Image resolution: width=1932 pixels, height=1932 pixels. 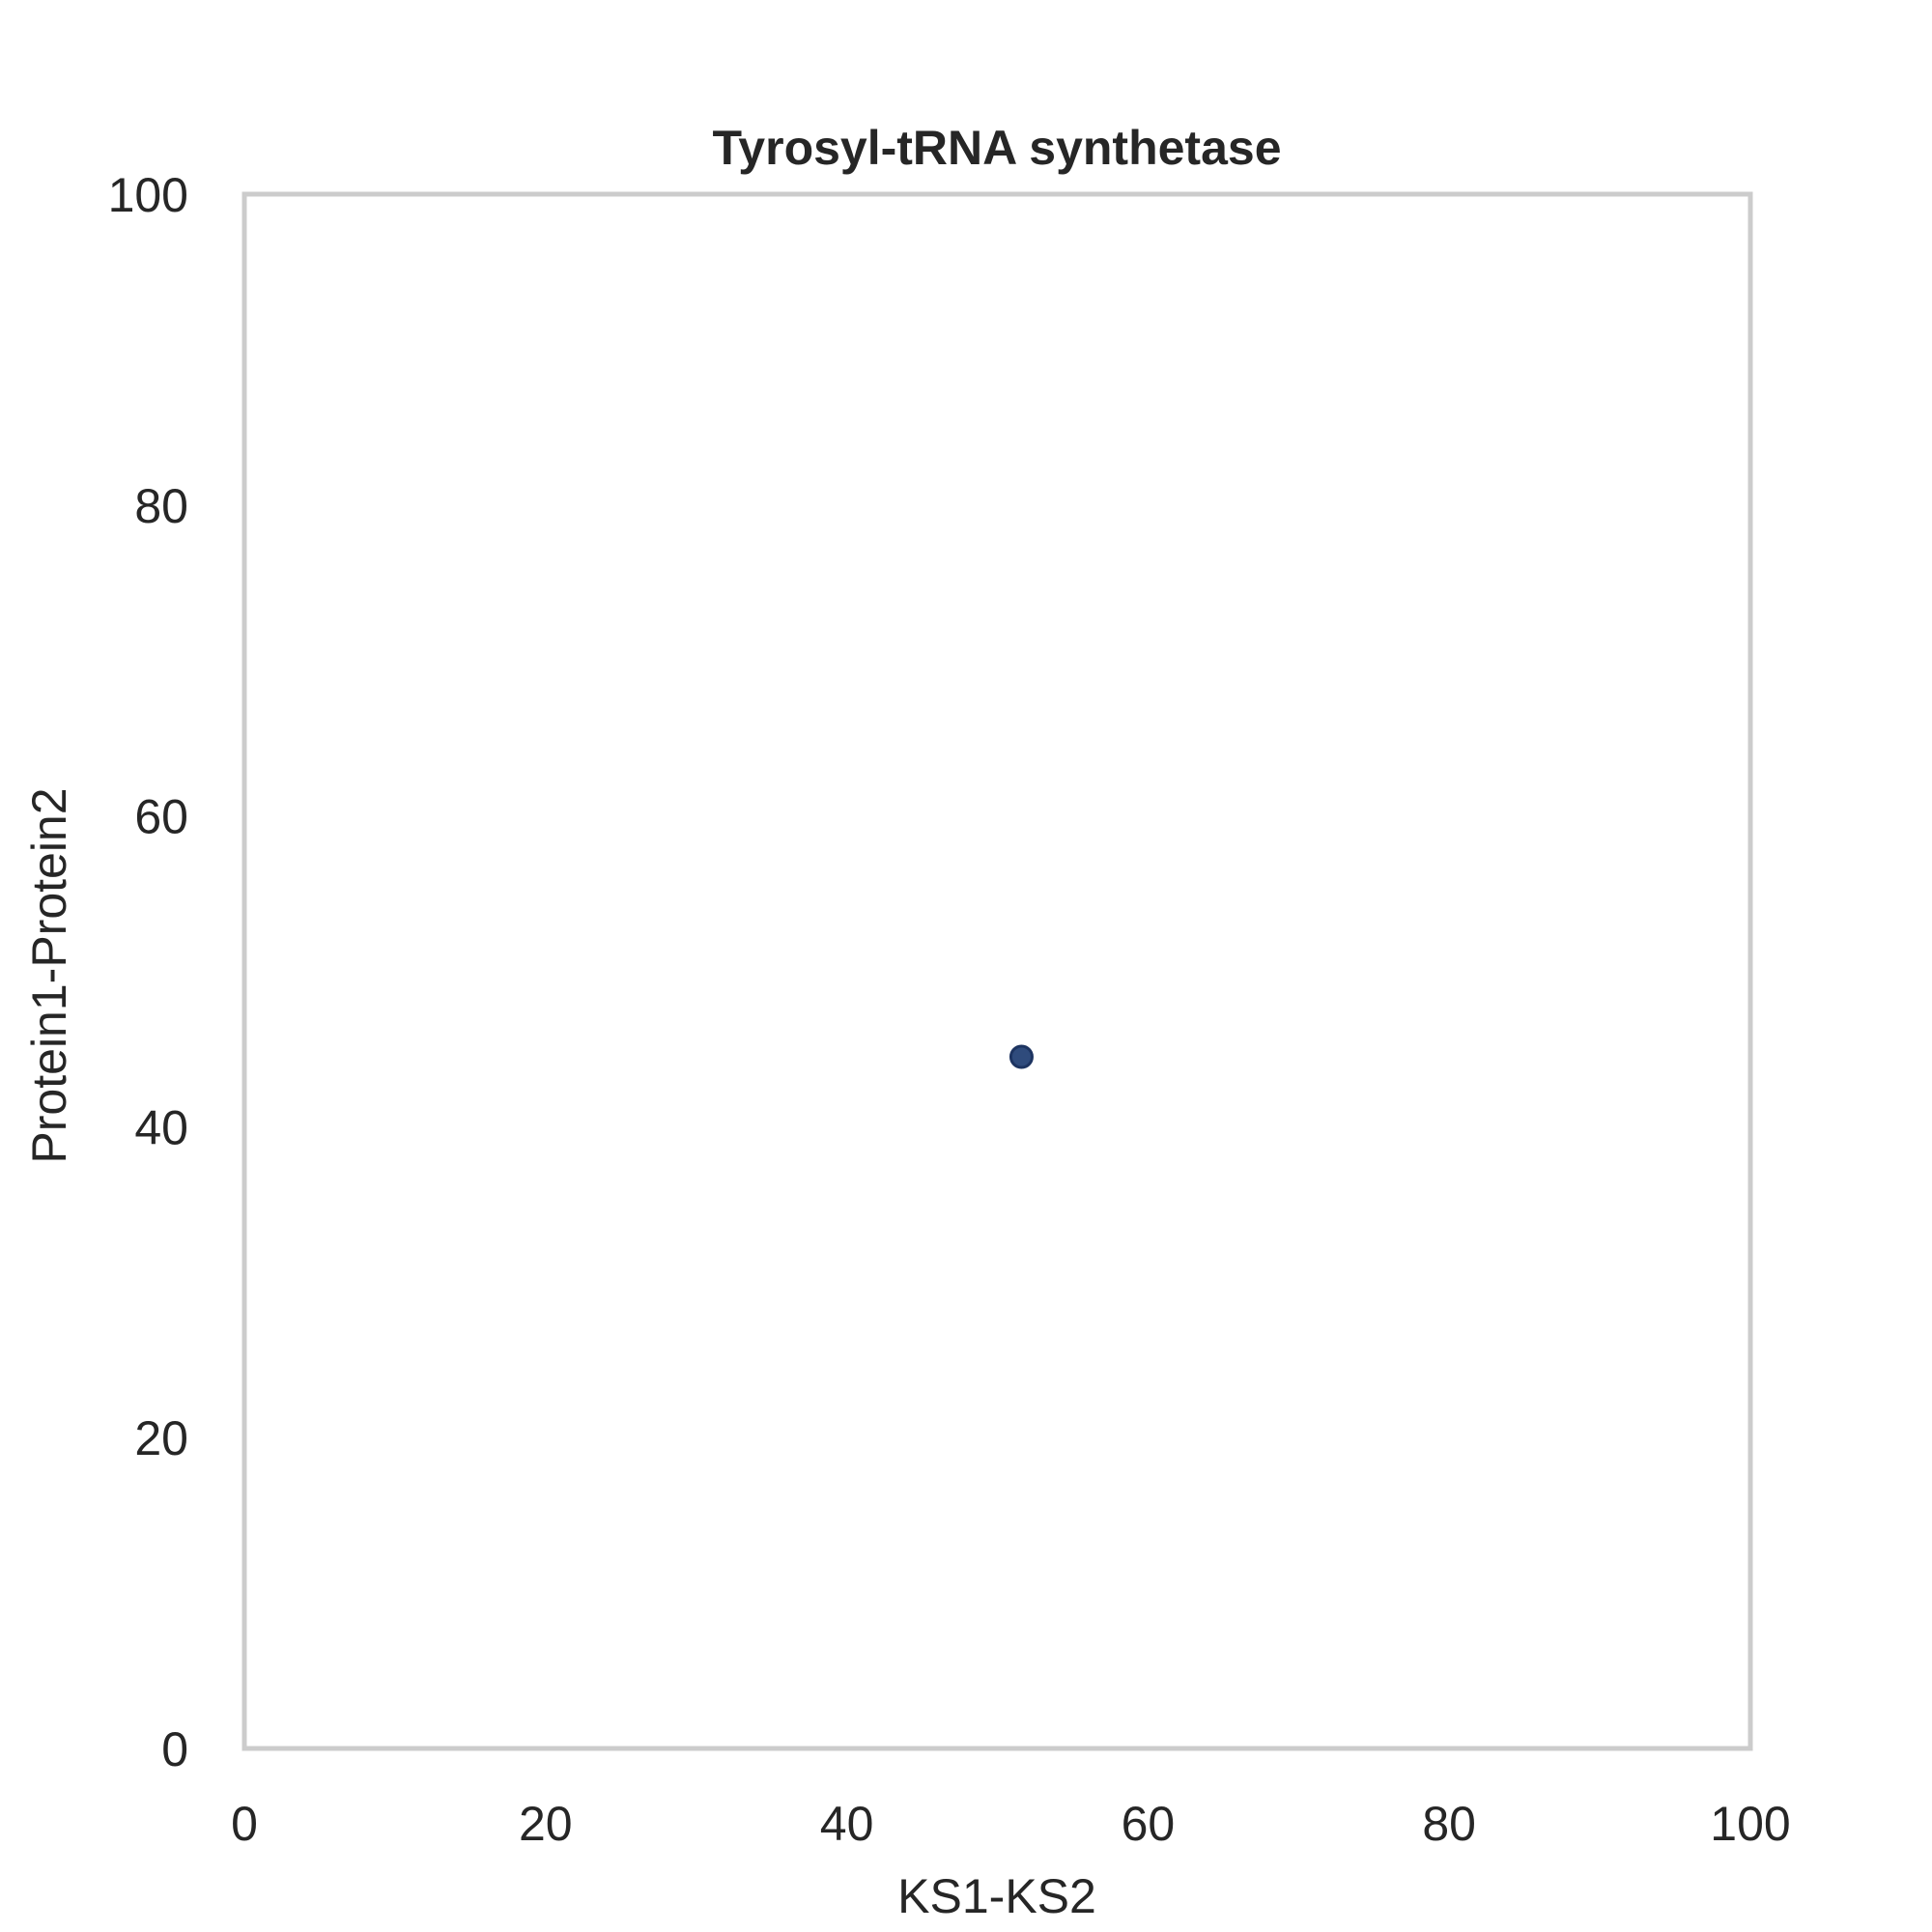 I want to click on y-tick-label: 0, so click(x=174, y=1749).